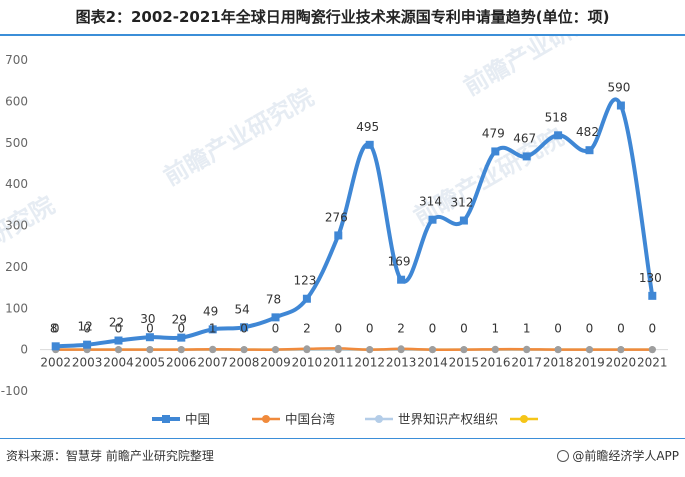 The image size is (685, 477). Describe the element at coordinates (16, 267) in the screenshot. I see `y-tick-label: 200` at that location.